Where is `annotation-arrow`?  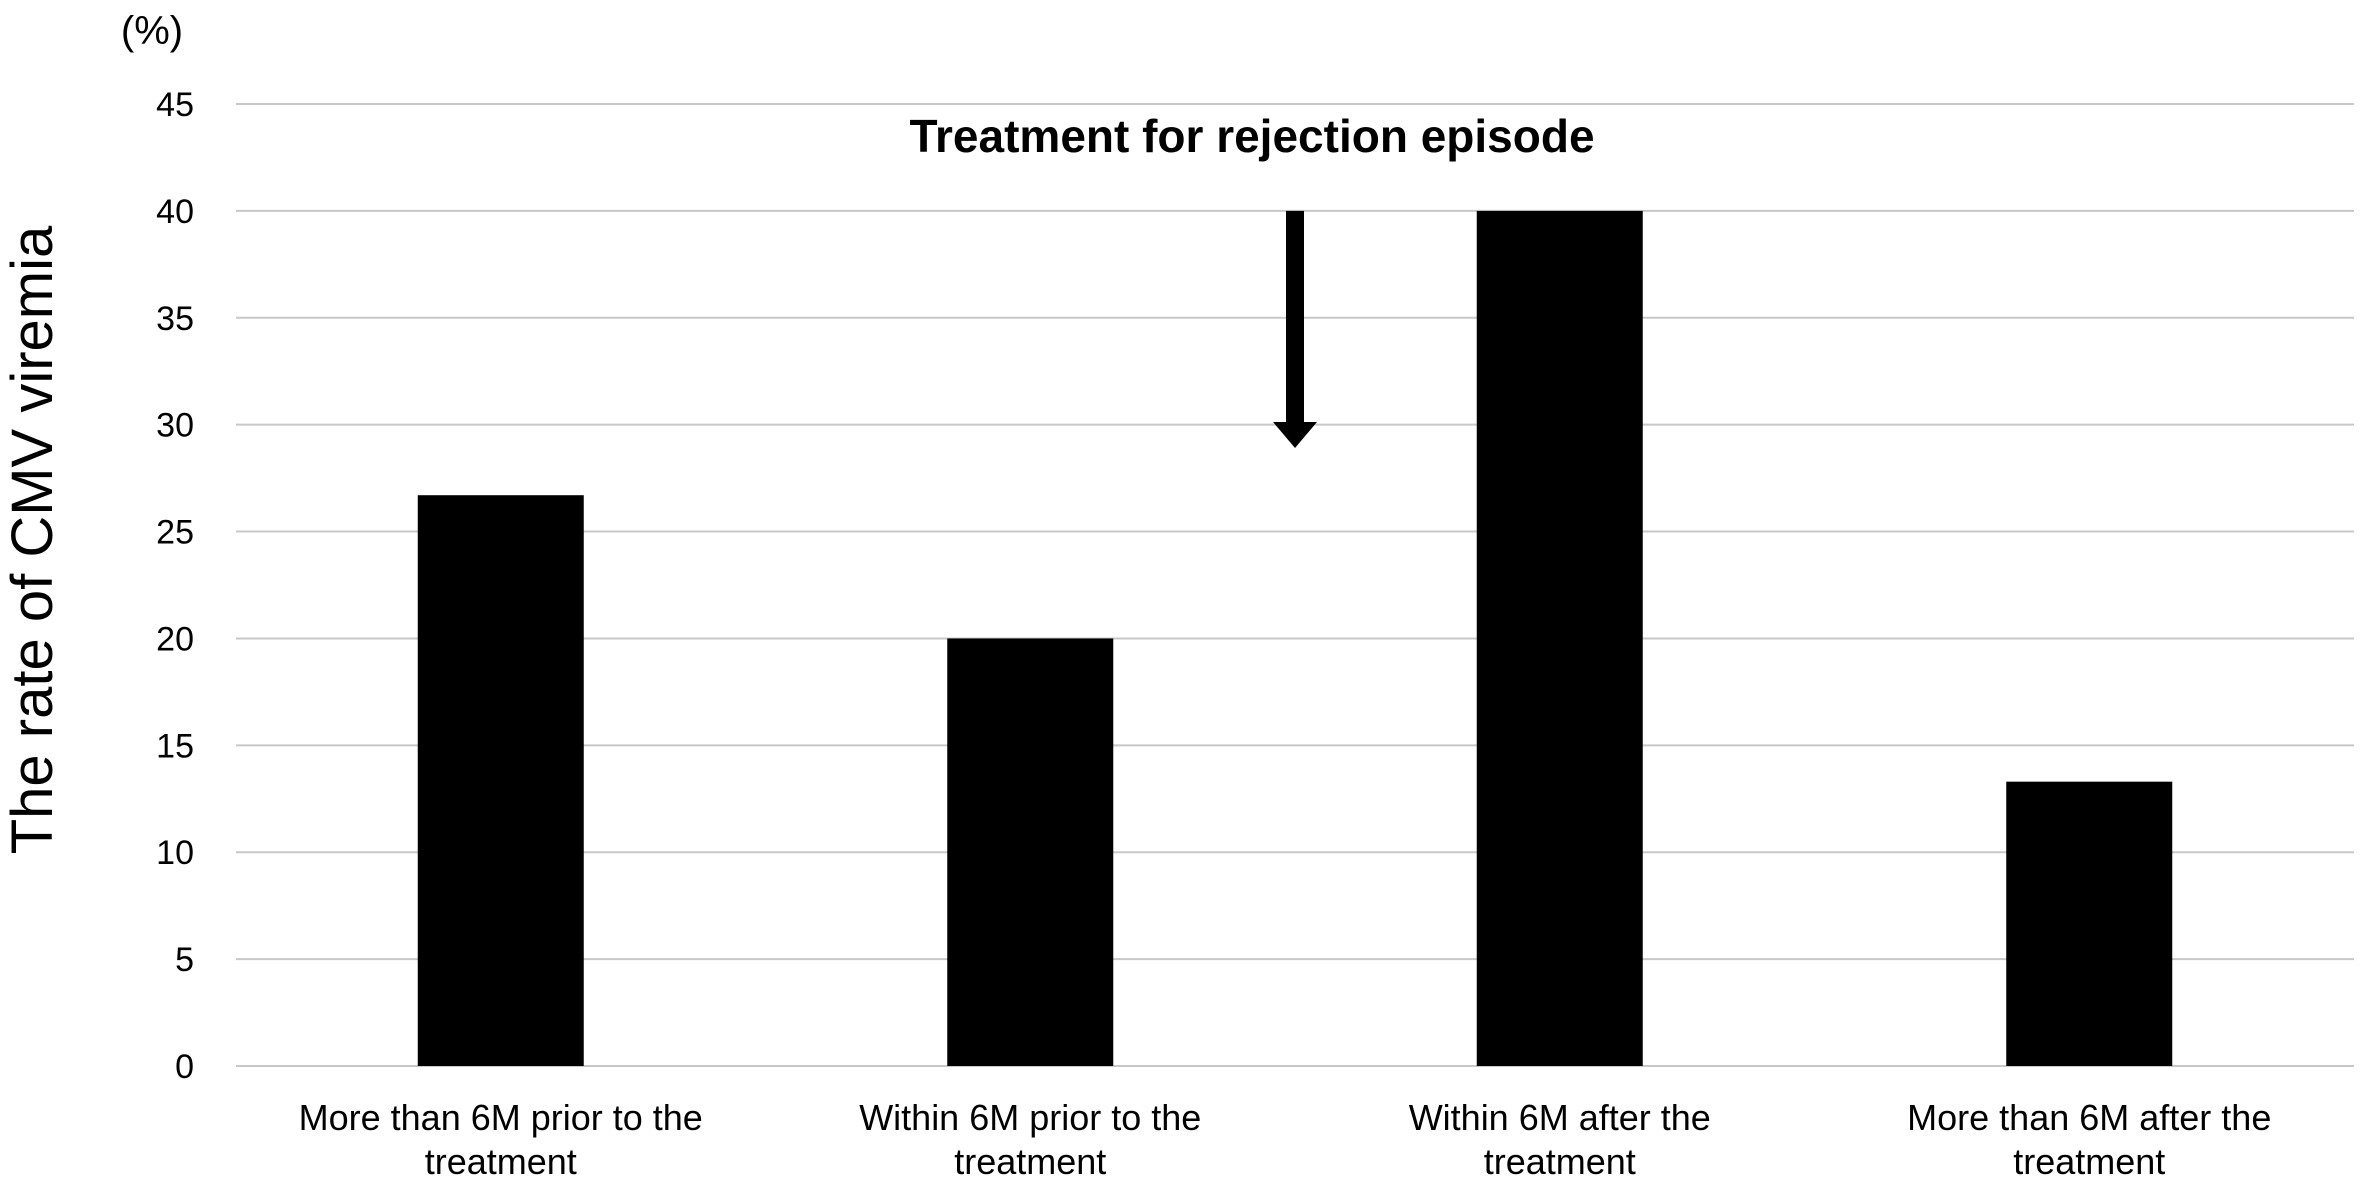
annotation-arrow is located at coordinates (1295, 329).